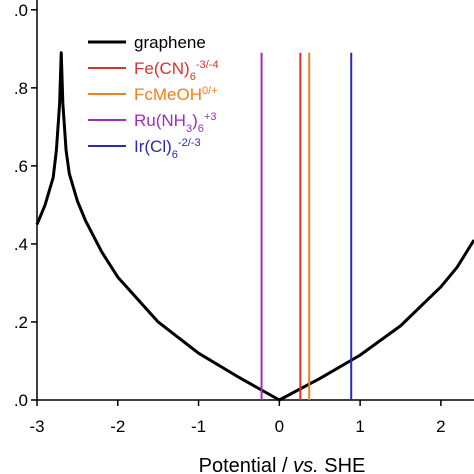  I want to click on legend-label: FcMeOH0/+, so click(176, 94).